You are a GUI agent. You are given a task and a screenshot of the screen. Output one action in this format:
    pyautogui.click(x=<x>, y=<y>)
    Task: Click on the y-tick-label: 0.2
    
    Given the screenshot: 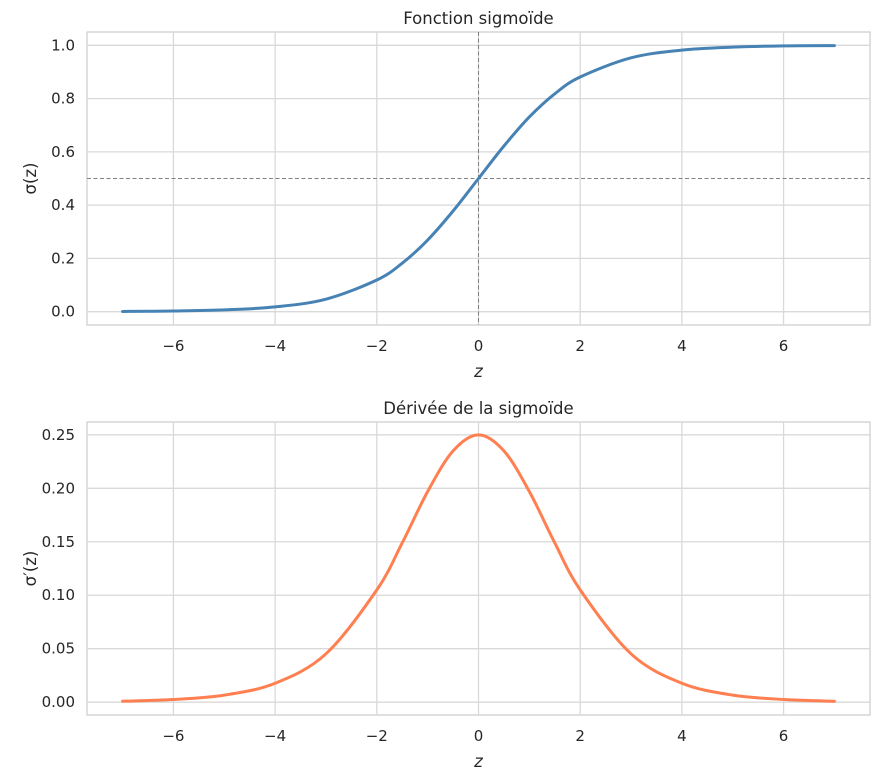 What is the action you would take?
    pyautogui.click(x=63, y=258)
    